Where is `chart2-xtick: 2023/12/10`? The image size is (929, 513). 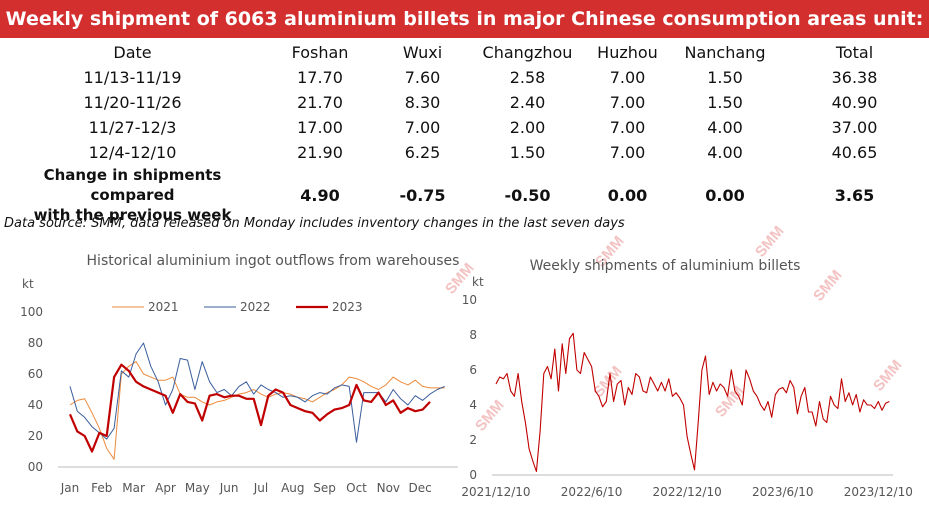 chart2-xtick: 2023/12/10 is located at coordinates (878, 492).